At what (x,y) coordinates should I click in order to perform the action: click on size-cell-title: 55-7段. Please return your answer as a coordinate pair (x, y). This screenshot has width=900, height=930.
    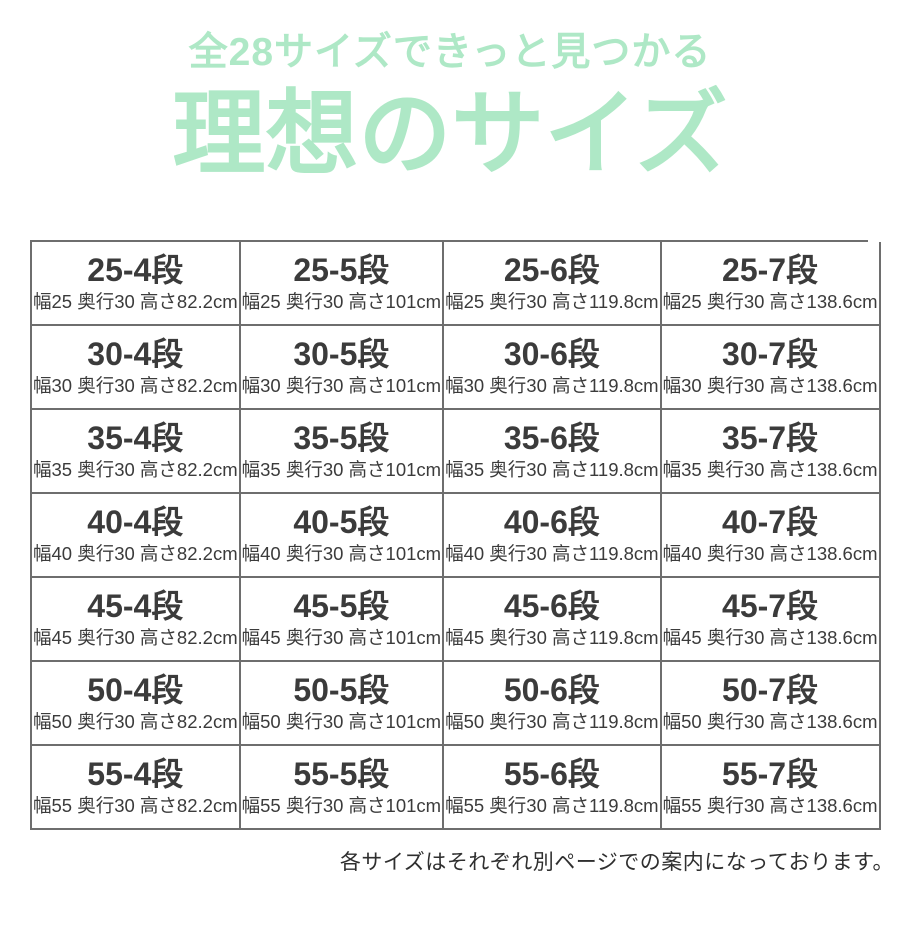
    Looking at the image, I should click on (770, 774).